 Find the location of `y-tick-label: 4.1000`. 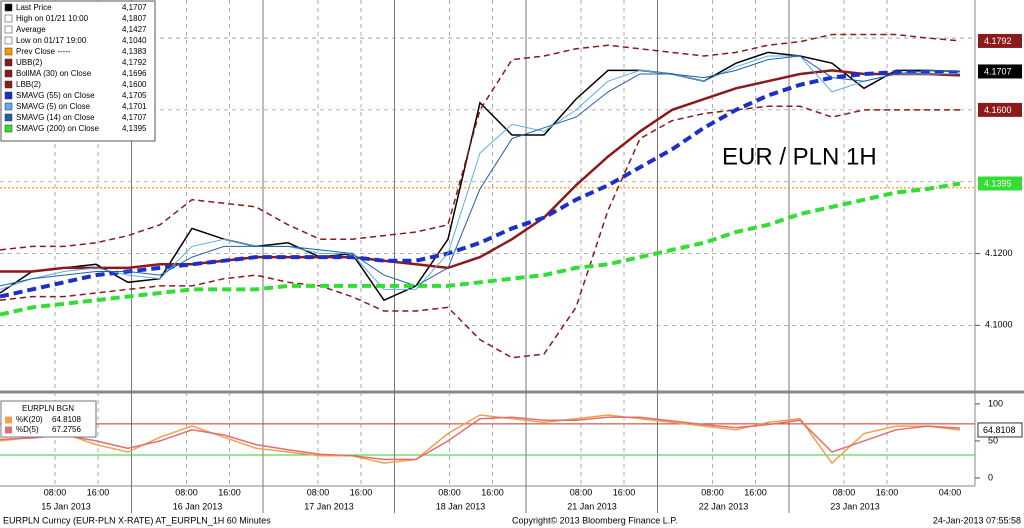

y-tick-label: 4.1000 is located at coordinates (999, 325).